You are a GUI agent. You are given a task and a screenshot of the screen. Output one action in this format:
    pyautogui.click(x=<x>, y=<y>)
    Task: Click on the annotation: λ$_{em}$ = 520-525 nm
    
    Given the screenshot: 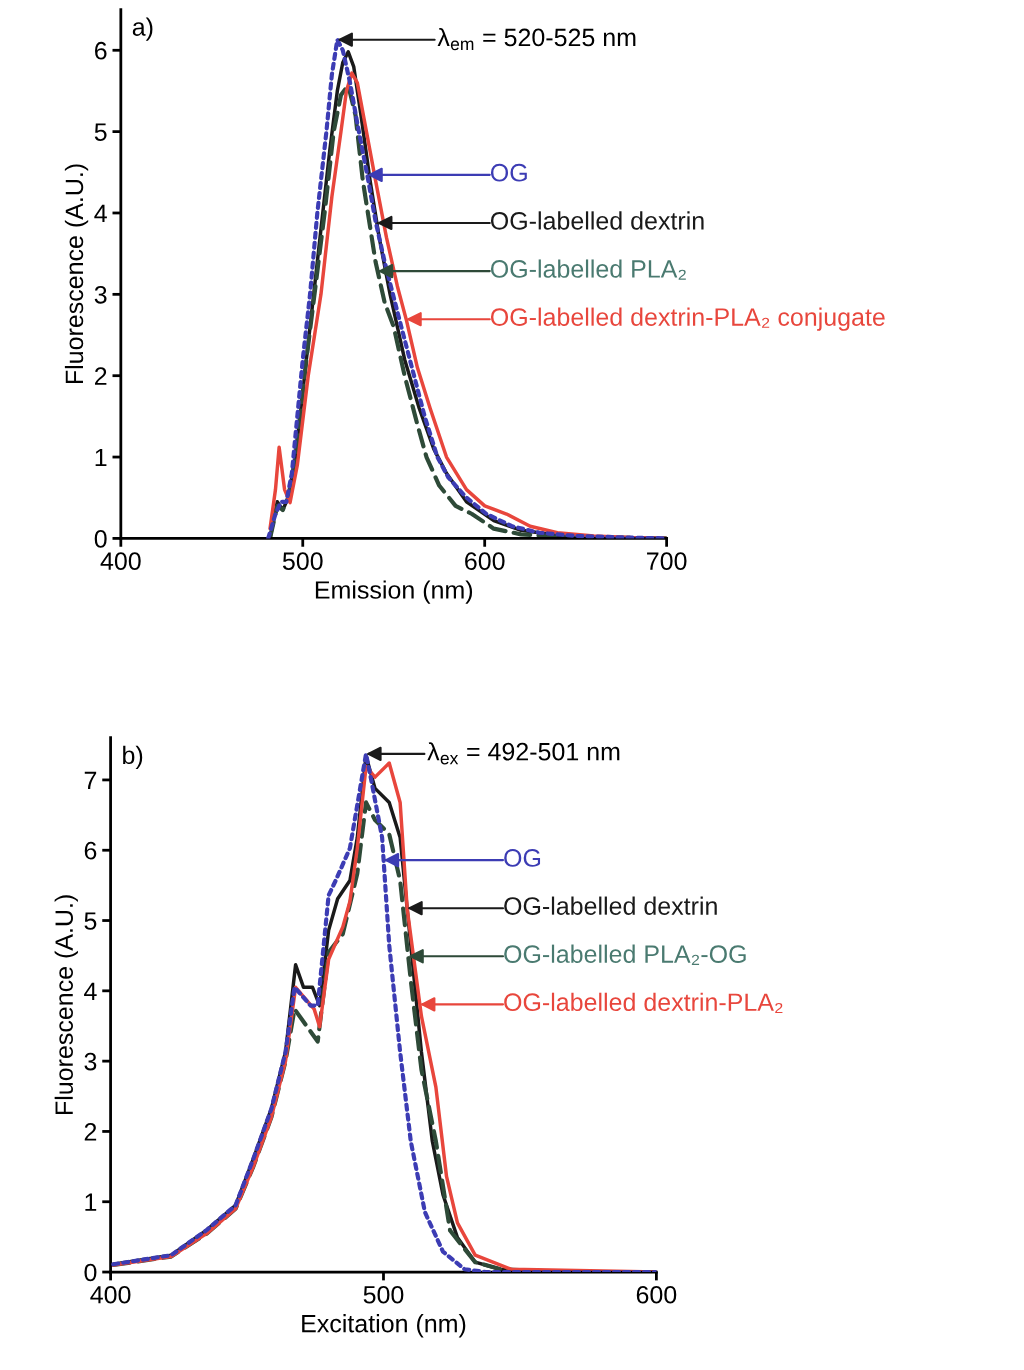 What is the action you would take?
    pyautogui.click(x=536, y=39)
    